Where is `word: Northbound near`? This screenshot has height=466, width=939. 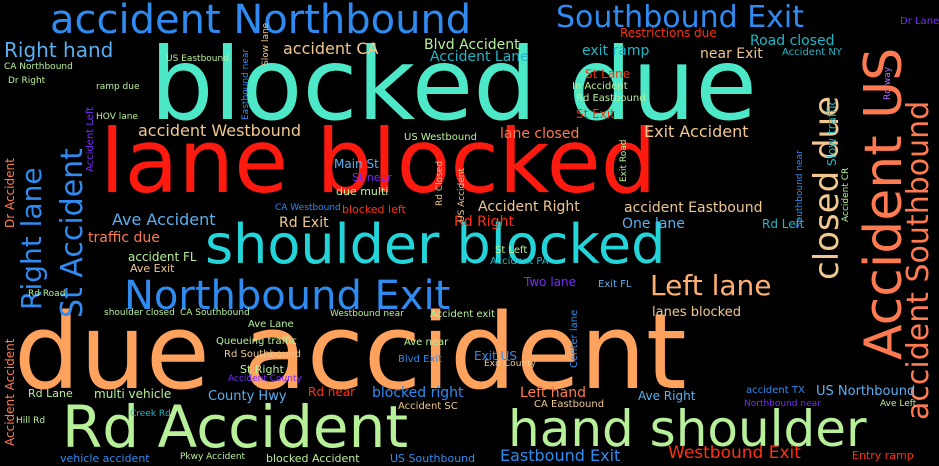 word: Northbound near is located at coordinates (782, 404).